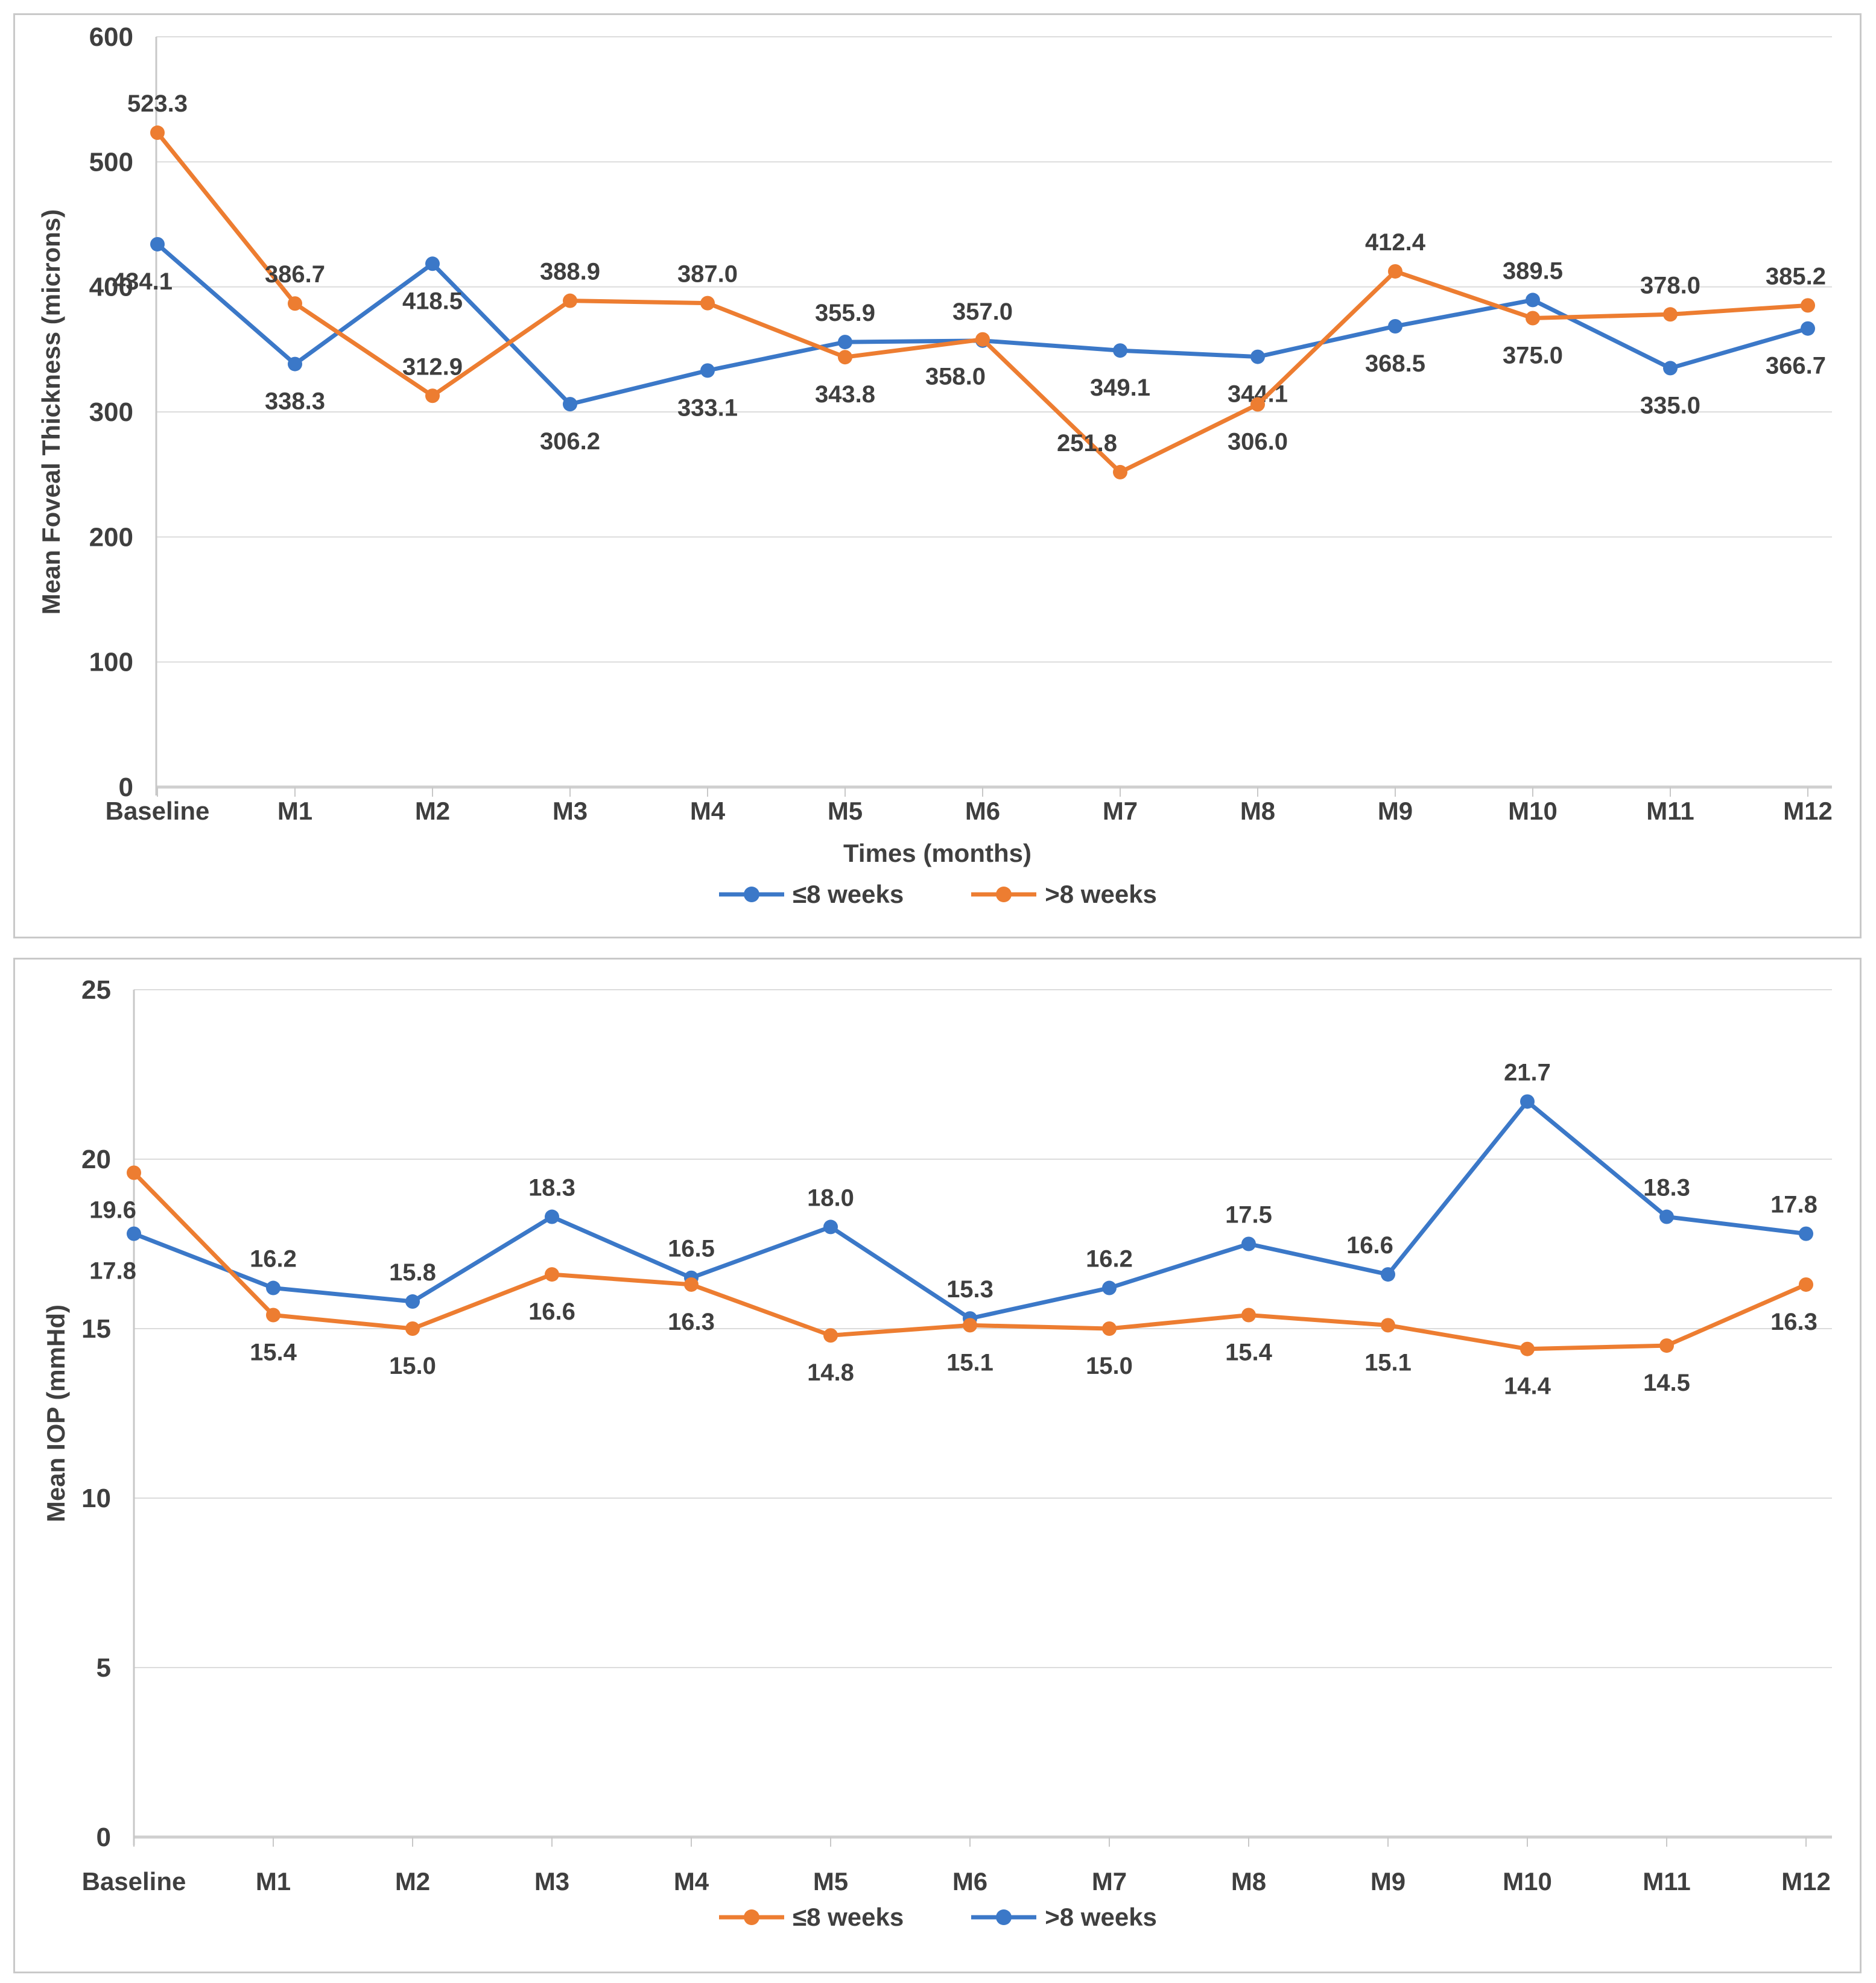 This screenshot has height=1983, width=1876. I want to click on data-point-label: 412.4, so click(1395, 242).